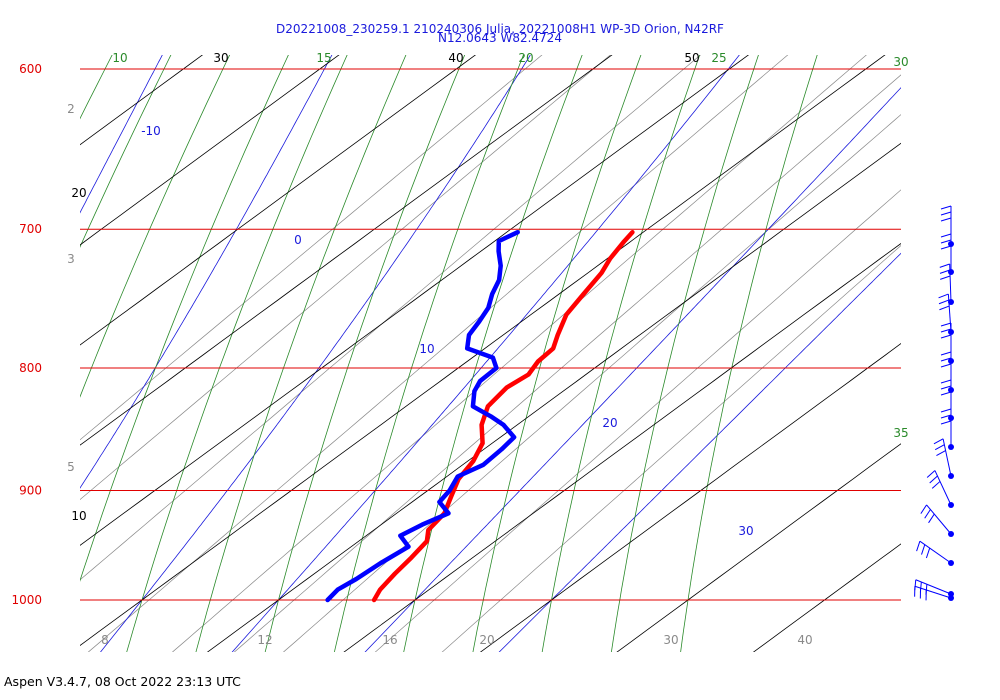 The width and height of the screenshot is (1000, 700). Describe the element at coordinates (264, 640) in the screenshot. I see `mixing-ratio-label: 12` at that location.